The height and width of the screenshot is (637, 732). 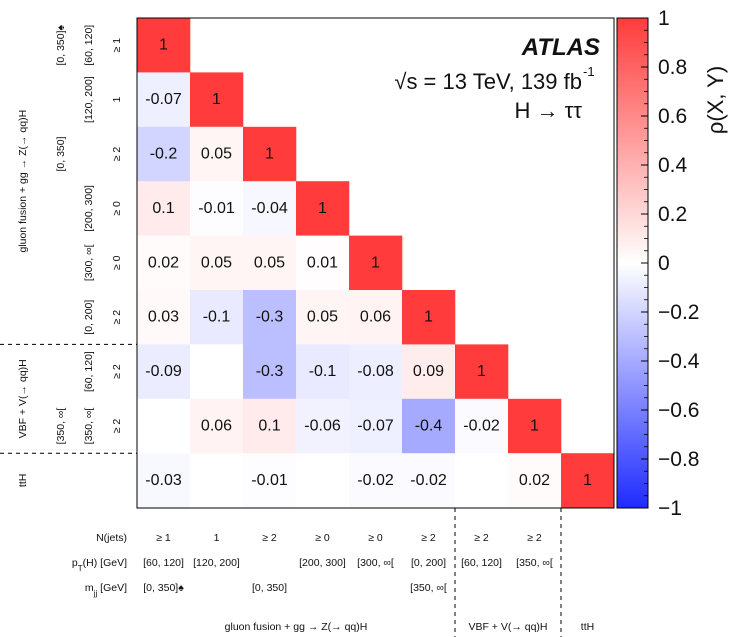 I want to click on colorbar-tick-label: −0.6, so click(x=678, y=410).